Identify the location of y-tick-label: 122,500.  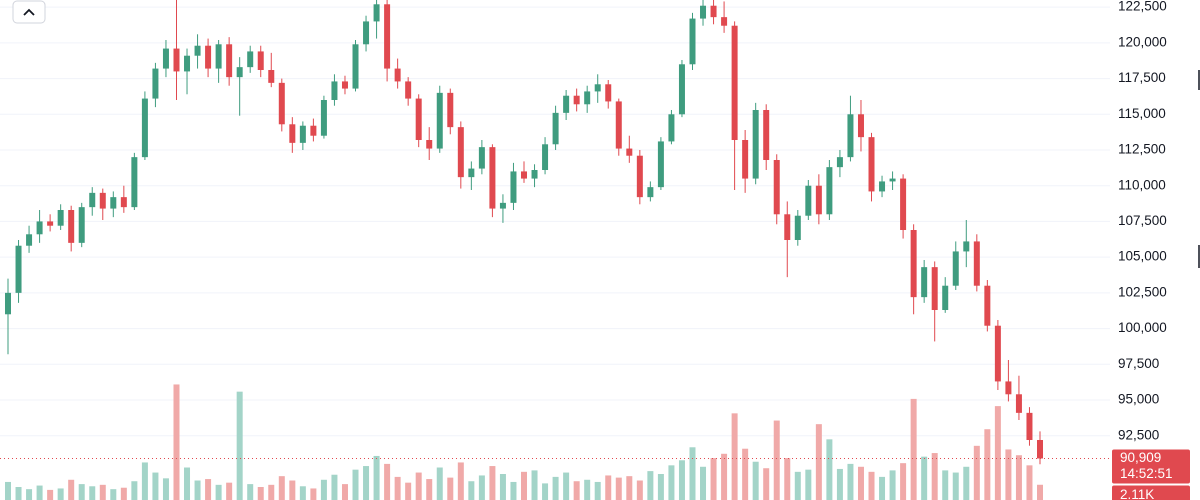
(1142, 7).